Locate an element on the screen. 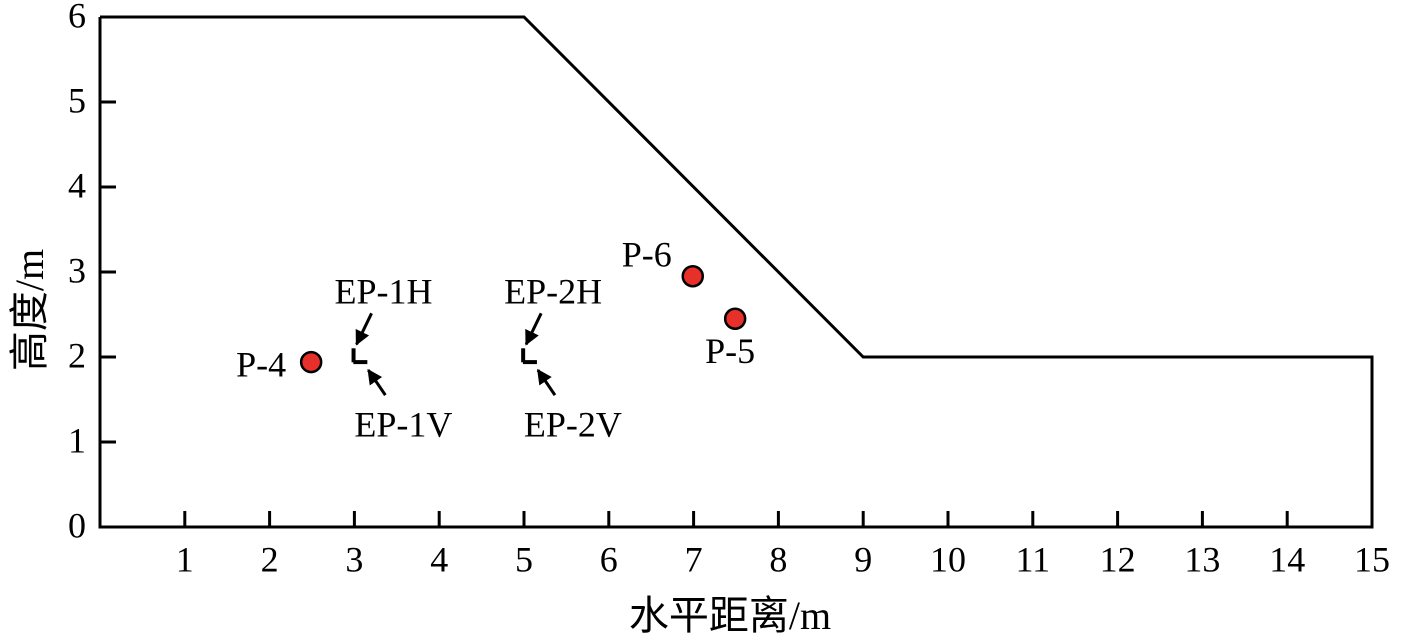  x-tick-label: 8 is located at coordinates (778, 559).